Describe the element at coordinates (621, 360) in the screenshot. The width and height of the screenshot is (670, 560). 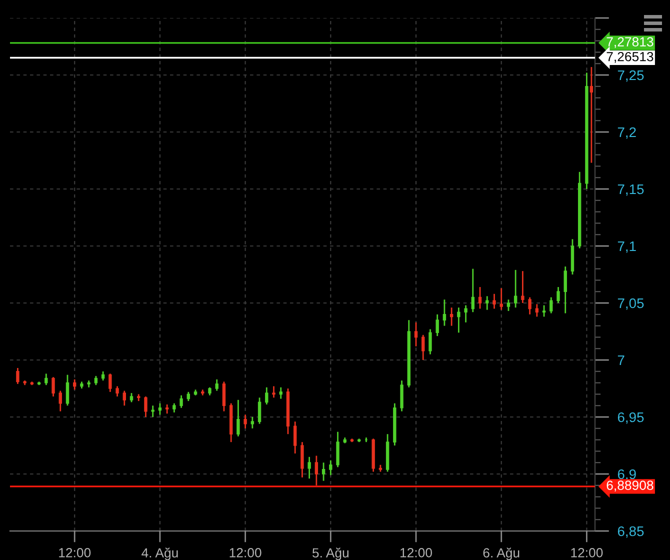
I see `y-tick-label: 7` at that location.